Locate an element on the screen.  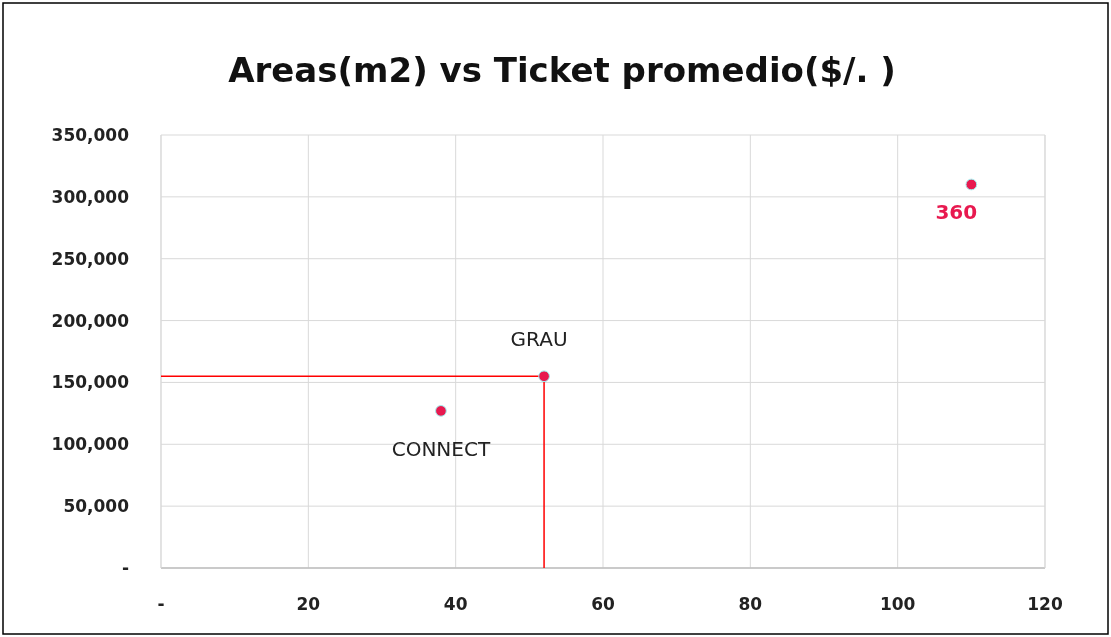
y-tick-label: 200,000 is located at coordinates (90, 320).